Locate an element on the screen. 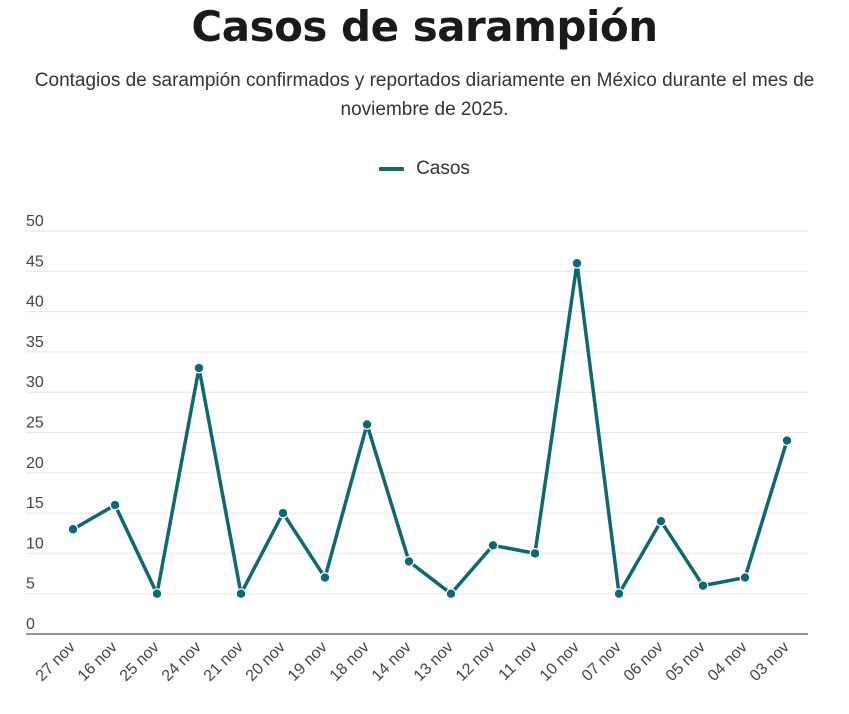  x-tick-label: 05 nov is located at coordinates (686, 662).